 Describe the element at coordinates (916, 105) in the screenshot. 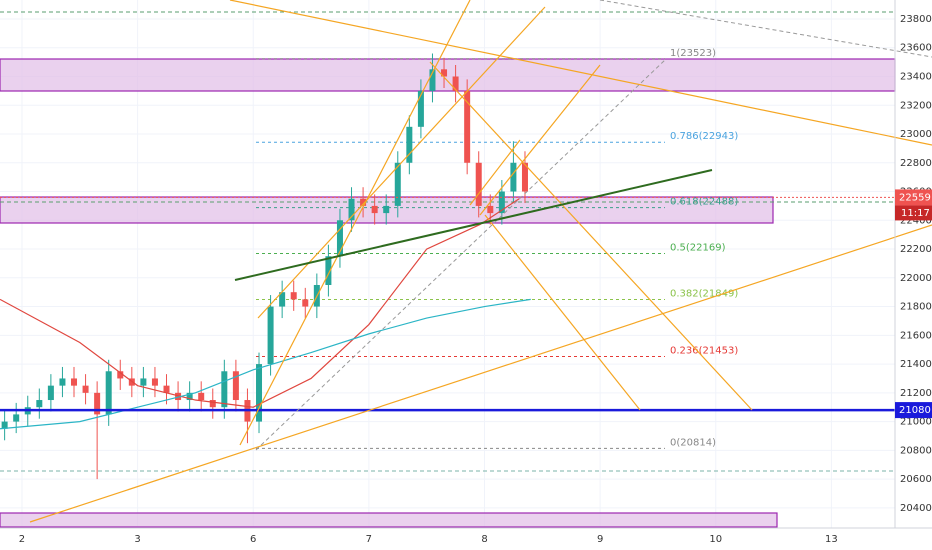

I see `y-tick-label: 23200` at that location.